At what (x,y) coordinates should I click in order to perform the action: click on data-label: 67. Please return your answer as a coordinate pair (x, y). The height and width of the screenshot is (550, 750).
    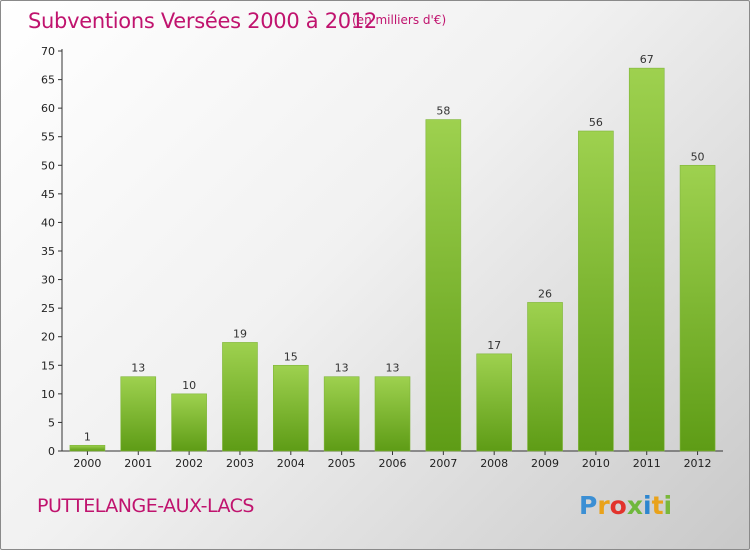
    Looking at the image, I should click on (647, 59).